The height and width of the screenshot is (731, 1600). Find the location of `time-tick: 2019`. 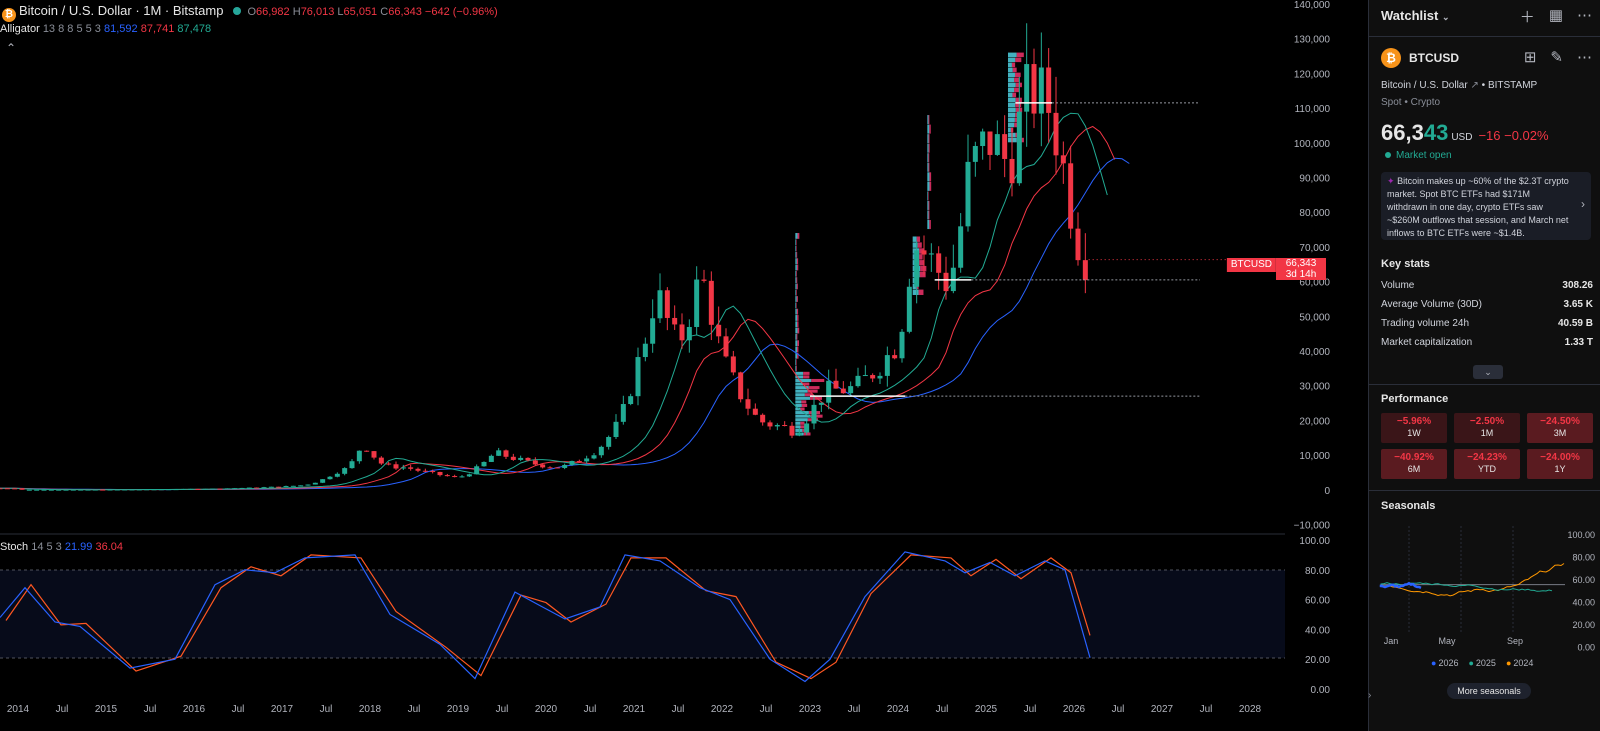

time-tick: 2019 is located at coordinates (458, 709).